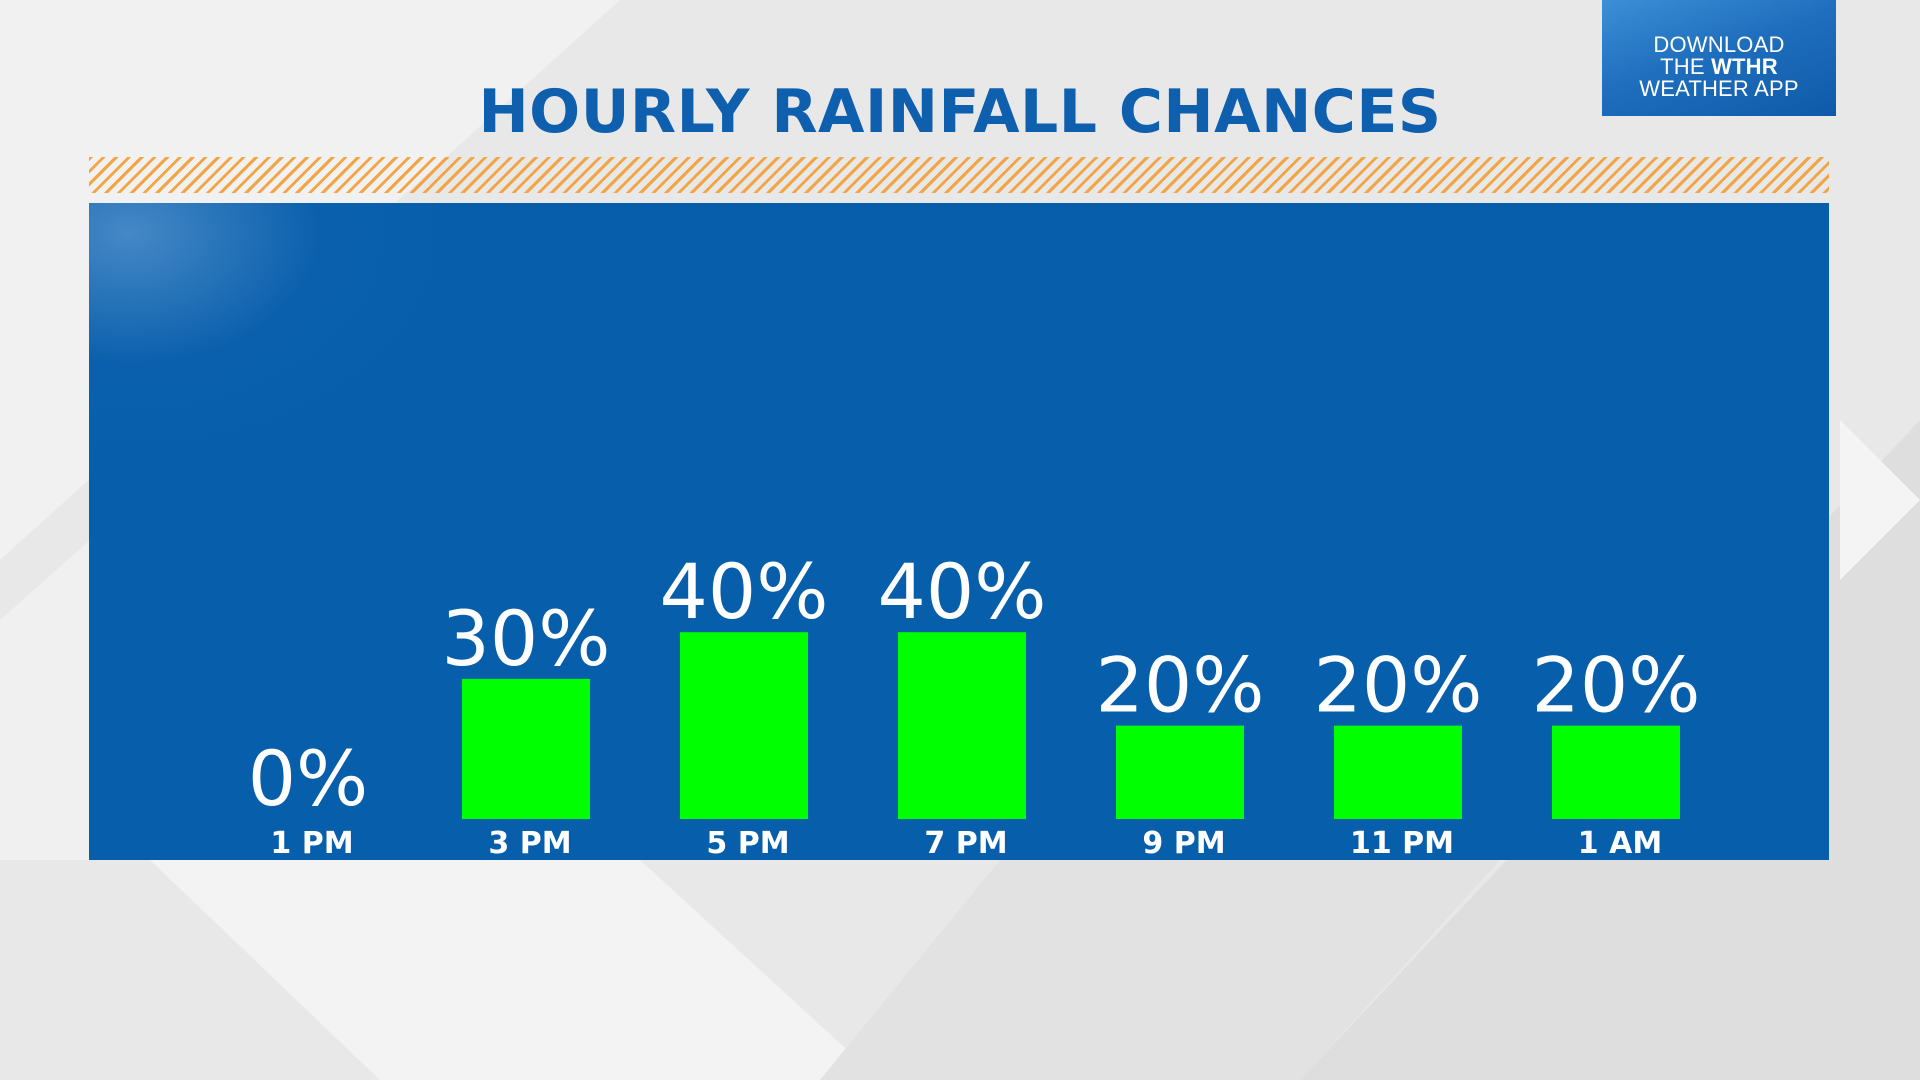  What do you see at coordinates (744, 591) in the screenshot?
I see `data-label-5-pm: 40%` at bounding box center [744, 591].